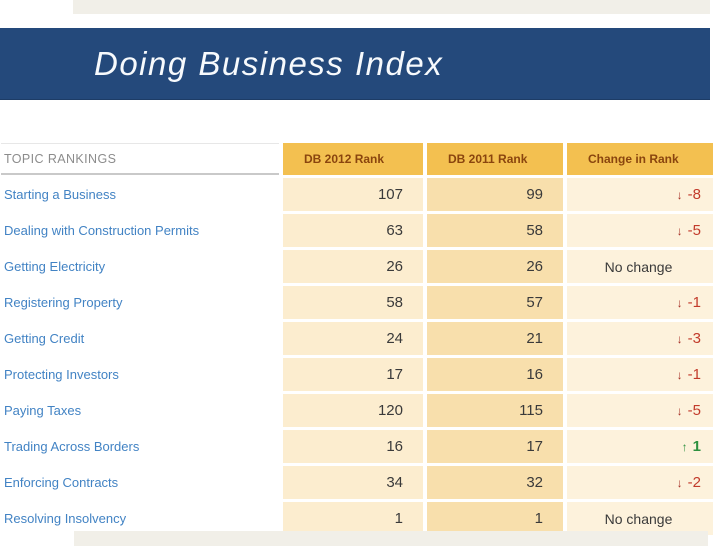 This screenshot has height=546, width=728. I want to click on change-value: -8, so click(694, 194).